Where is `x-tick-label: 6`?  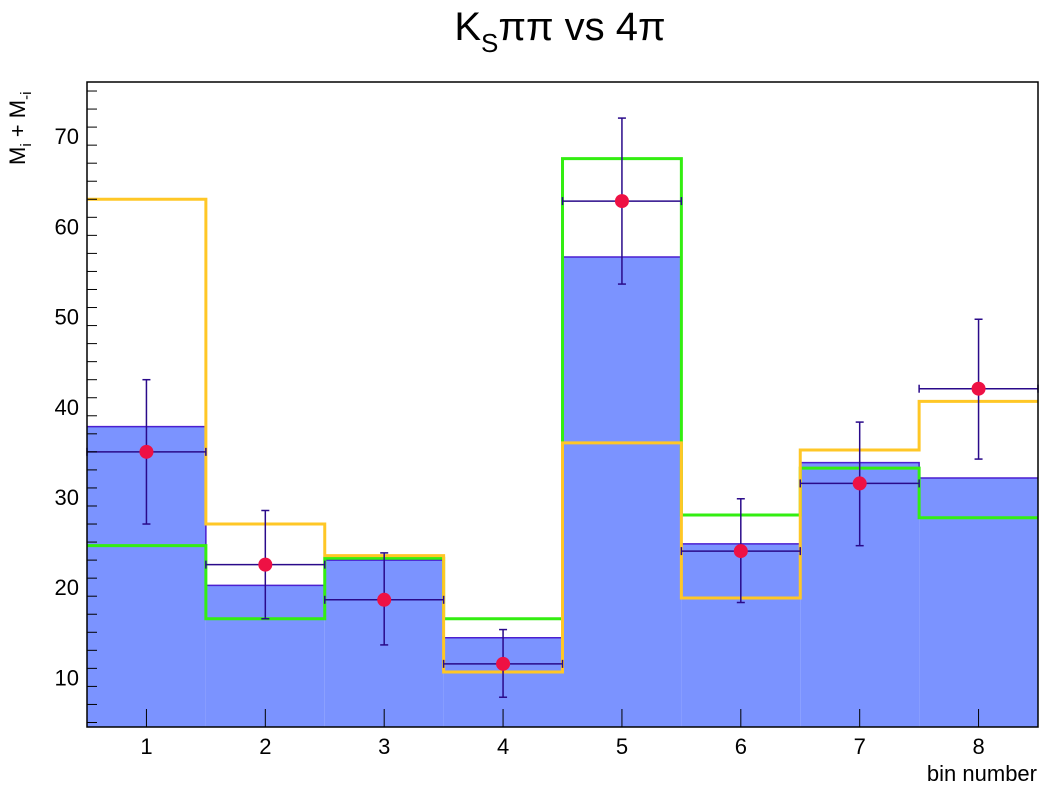
x-tick-label: 6 is located at coordinates (741, 746).